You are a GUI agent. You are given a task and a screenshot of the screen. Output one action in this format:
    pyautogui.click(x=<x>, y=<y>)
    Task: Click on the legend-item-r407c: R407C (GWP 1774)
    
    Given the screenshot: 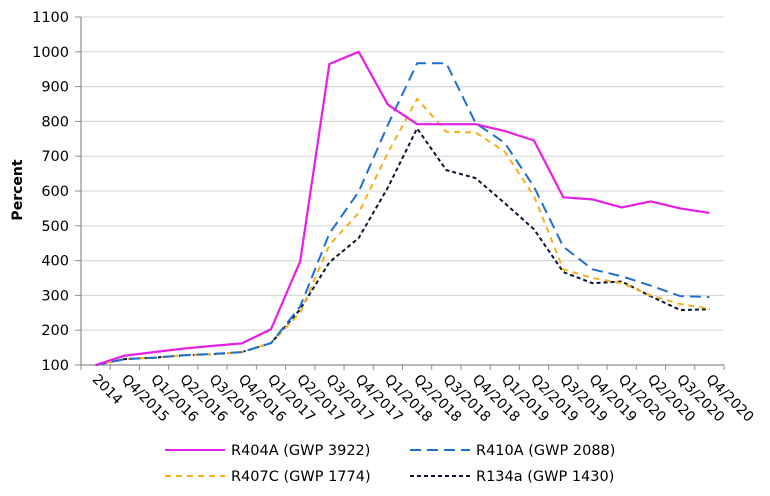 What is the action you would take?
    pyautogui.click(x=268, y=477)
    